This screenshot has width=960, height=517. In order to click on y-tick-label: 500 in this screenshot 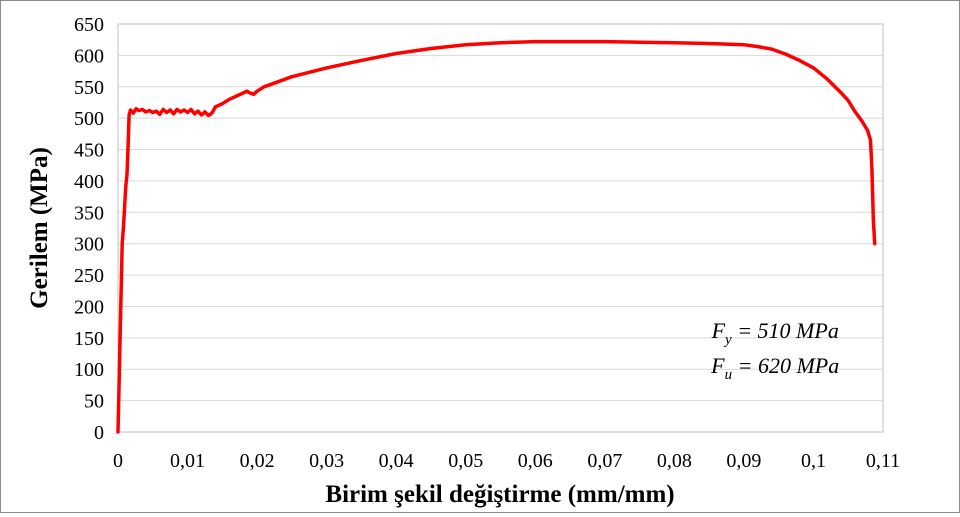, I will do `click(89, 119)`.